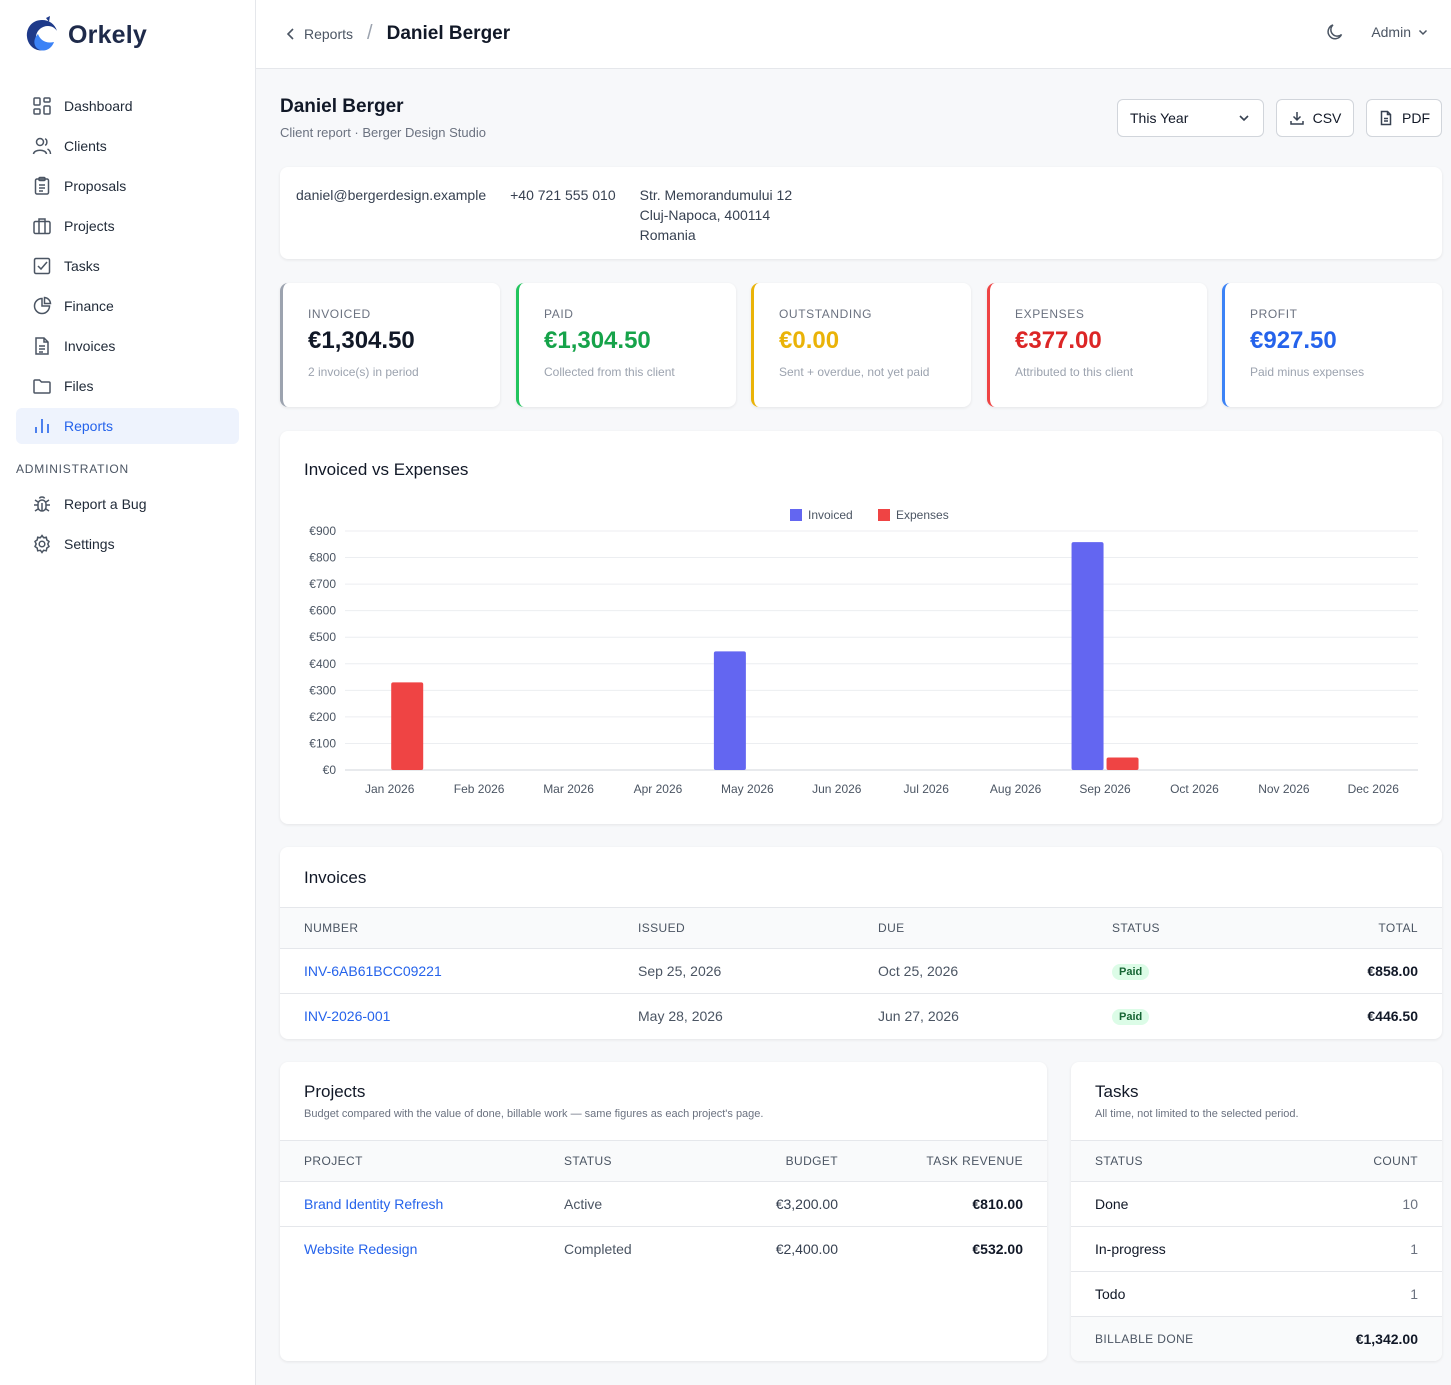  What do you see at coordinates (127, 346) in the screenshot?
I see `sidebar-item-invoices: Invoices` at bounding box center [127, 346].